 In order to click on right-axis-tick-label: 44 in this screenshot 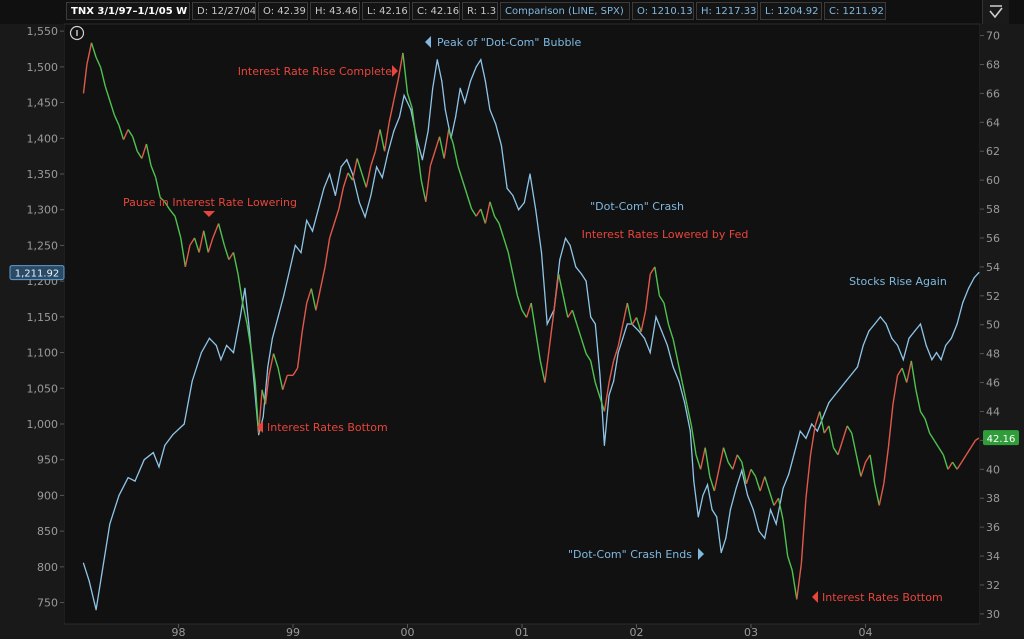, I will do `click(993, 411)`.